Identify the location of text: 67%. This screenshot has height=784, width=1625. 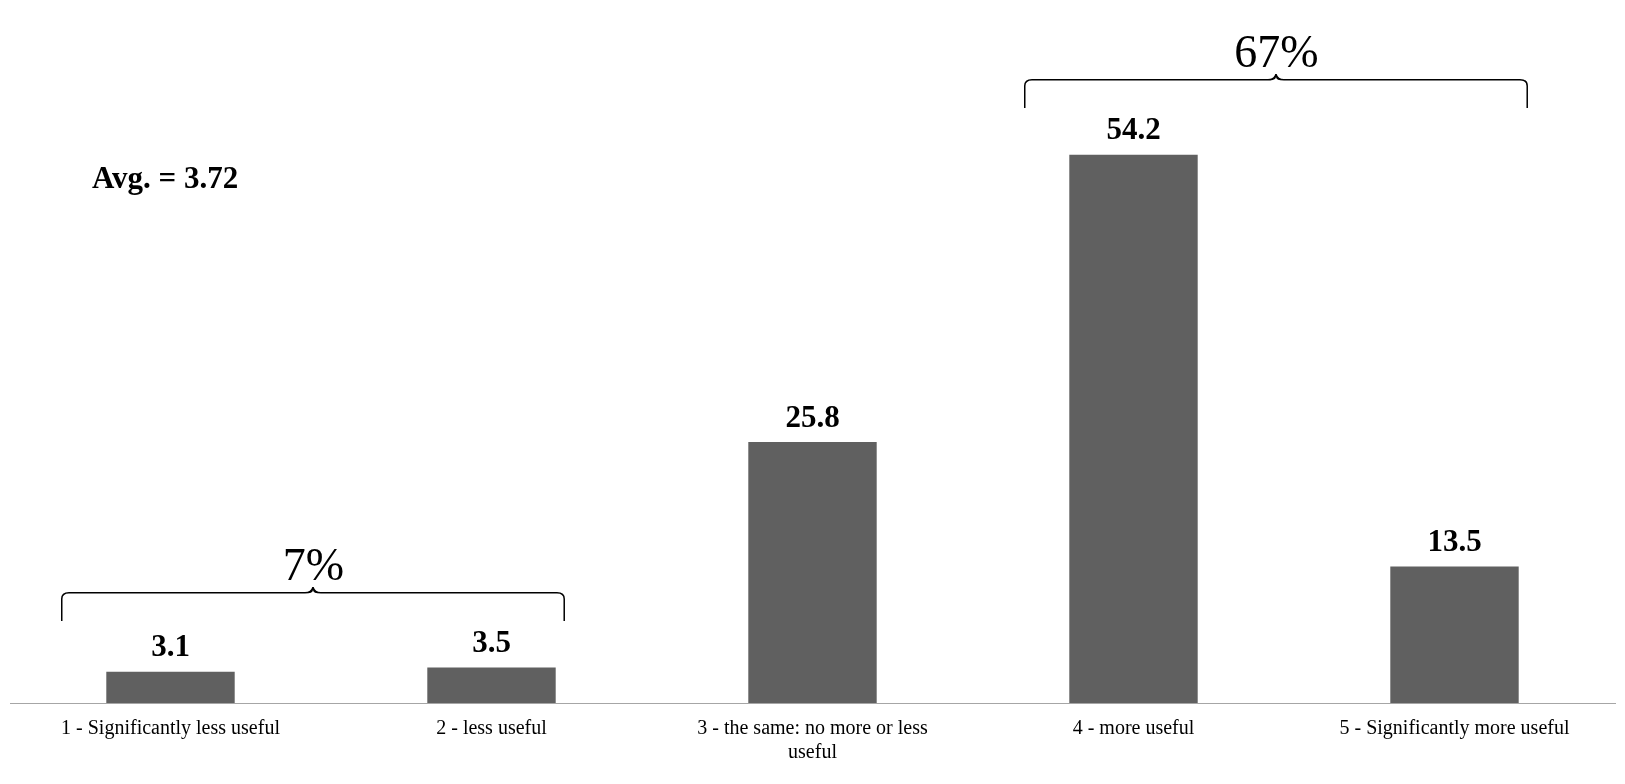
(1276, 51).